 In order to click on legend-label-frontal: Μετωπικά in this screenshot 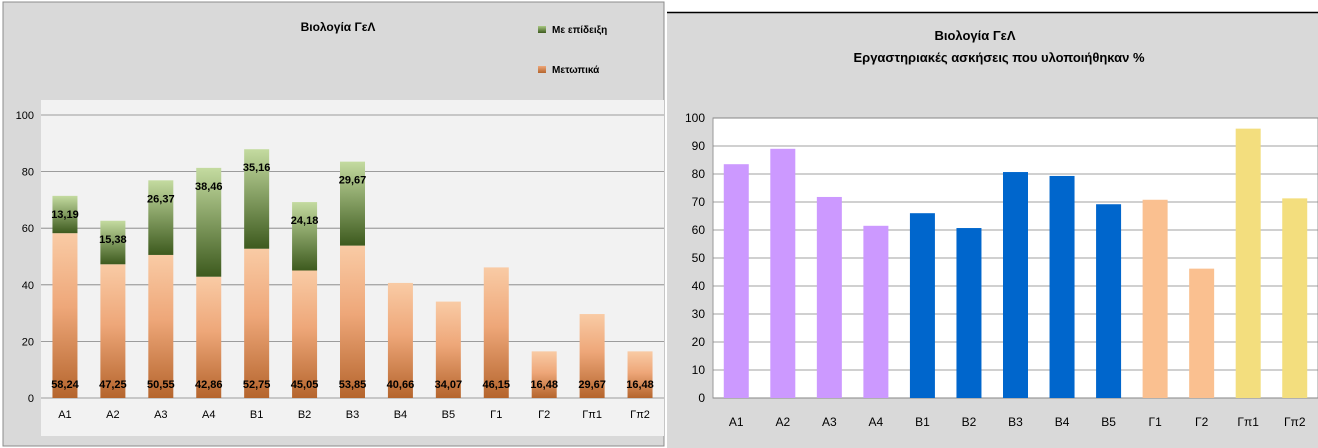, I will do `click(576, 70)`.